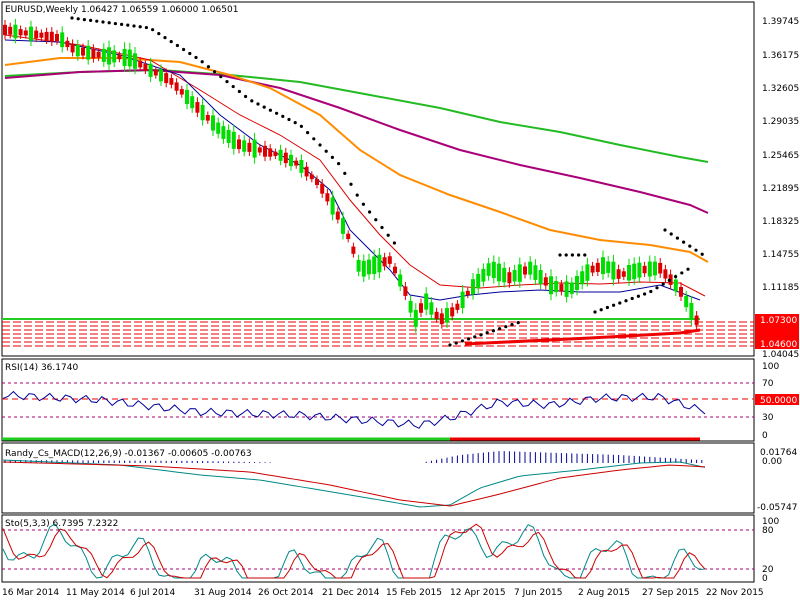  I want to click on red-trend-line, so click(582, 337).